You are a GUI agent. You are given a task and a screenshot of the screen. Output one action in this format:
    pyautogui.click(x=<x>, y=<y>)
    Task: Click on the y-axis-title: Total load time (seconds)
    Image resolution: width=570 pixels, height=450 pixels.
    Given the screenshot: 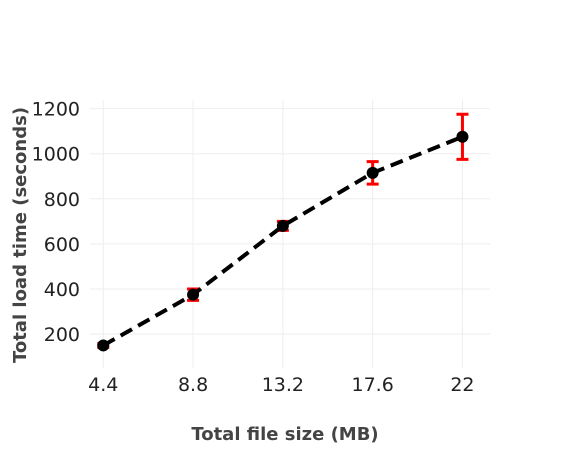 What is the action you would take?
    pyautogui.click(x=20, y=235)
    